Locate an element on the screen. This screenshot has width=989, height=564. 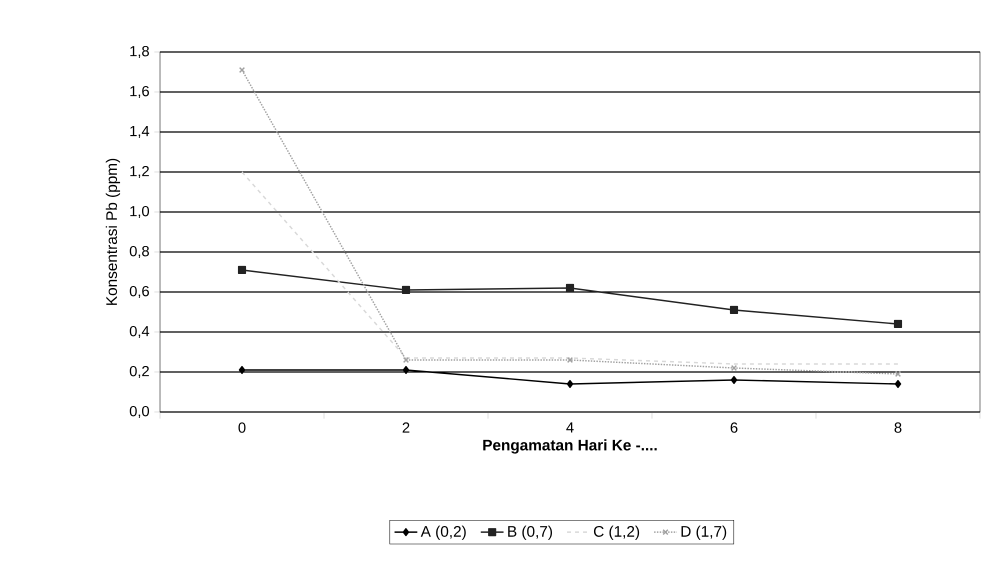
y-tick-label: 1,4 is located at coordinates (140, 132).